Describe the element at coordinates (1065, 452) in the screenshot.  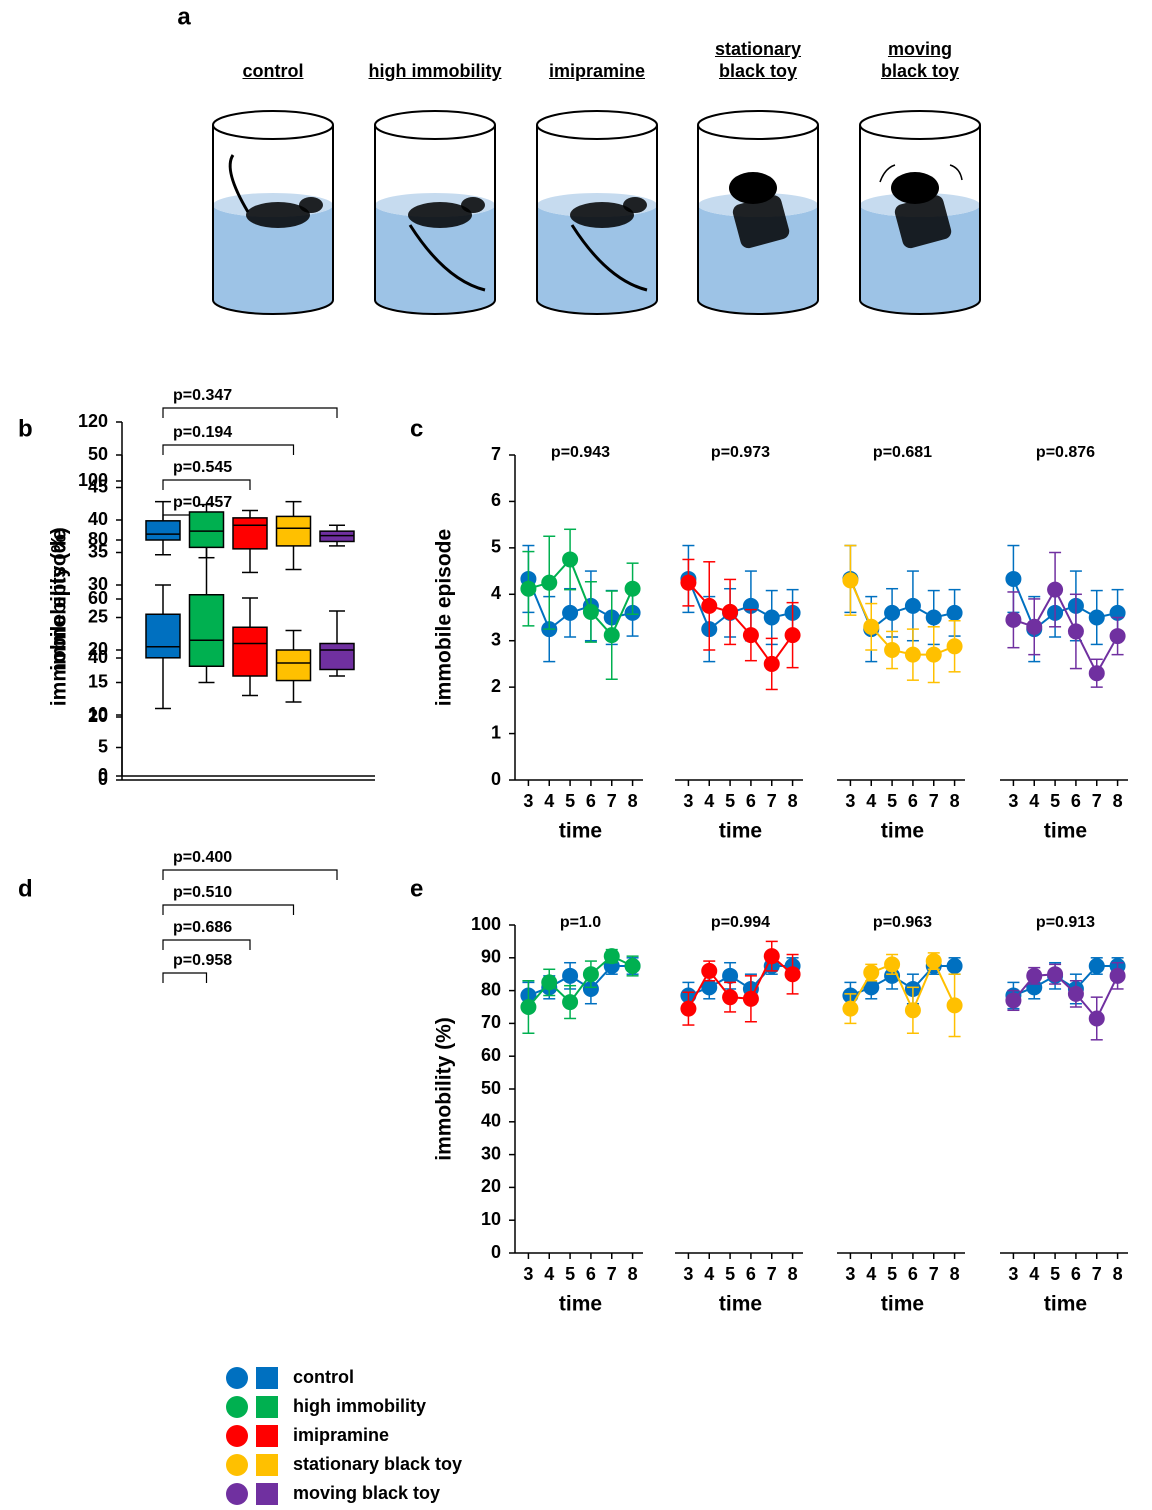
I see `chart-title: p=0.876` at that location.